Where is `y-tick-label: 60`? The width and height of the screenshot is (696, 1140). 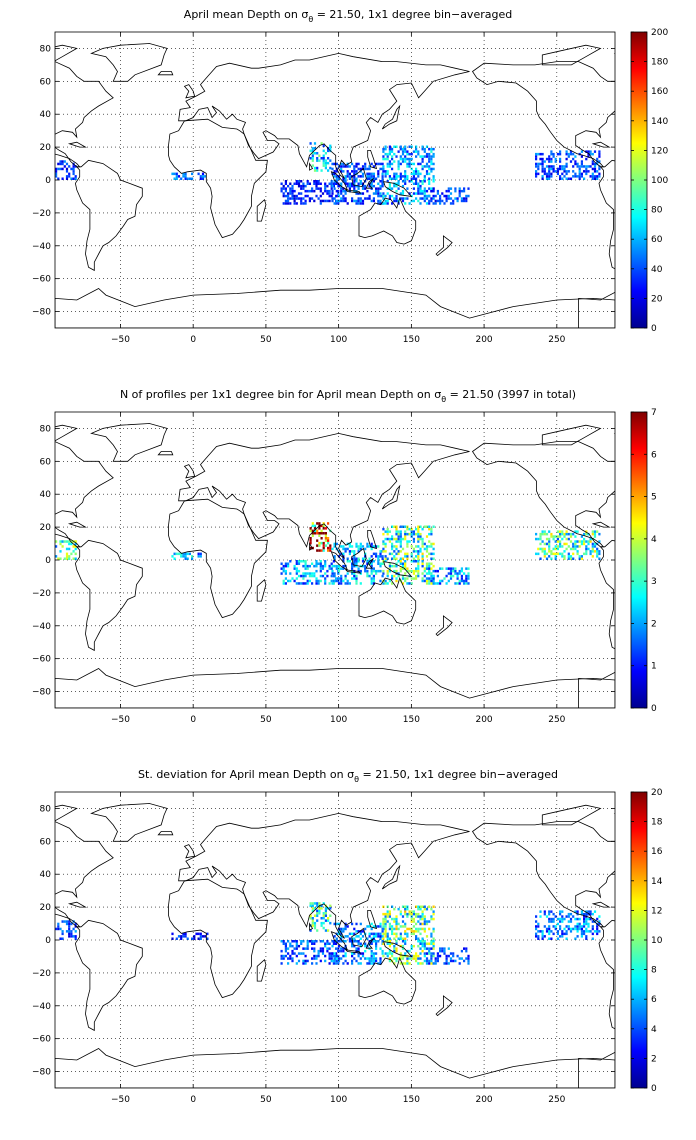 y-tick-label: 60 is located at coordinates (46, 82).